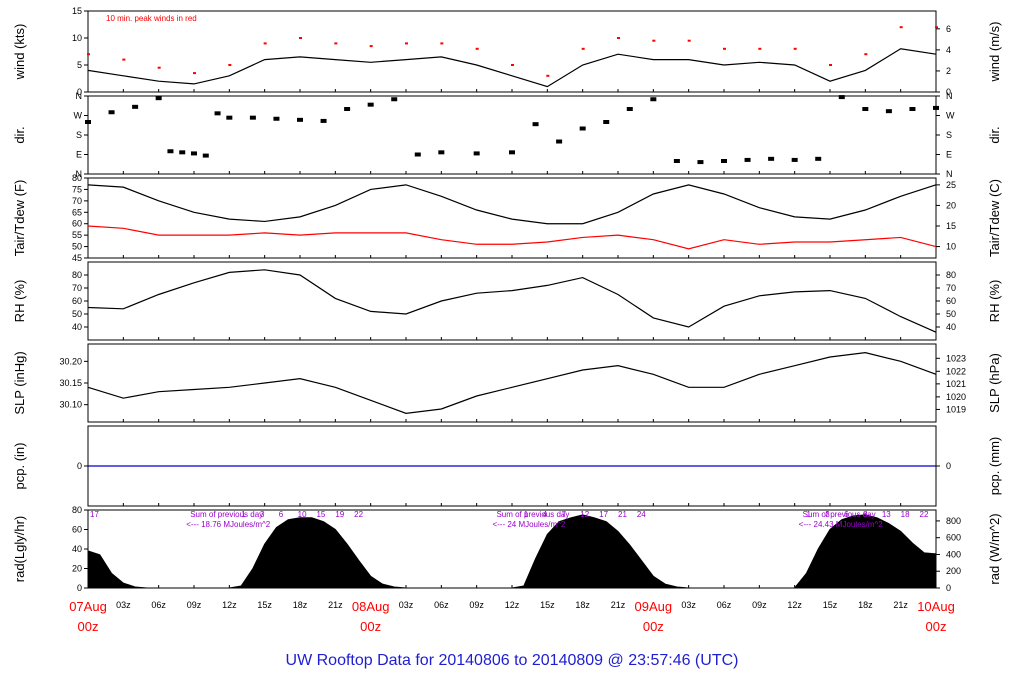 This screenshot has width=1024, height=700. I want to click on hour-tick-label: 18z, so click(582, 605).